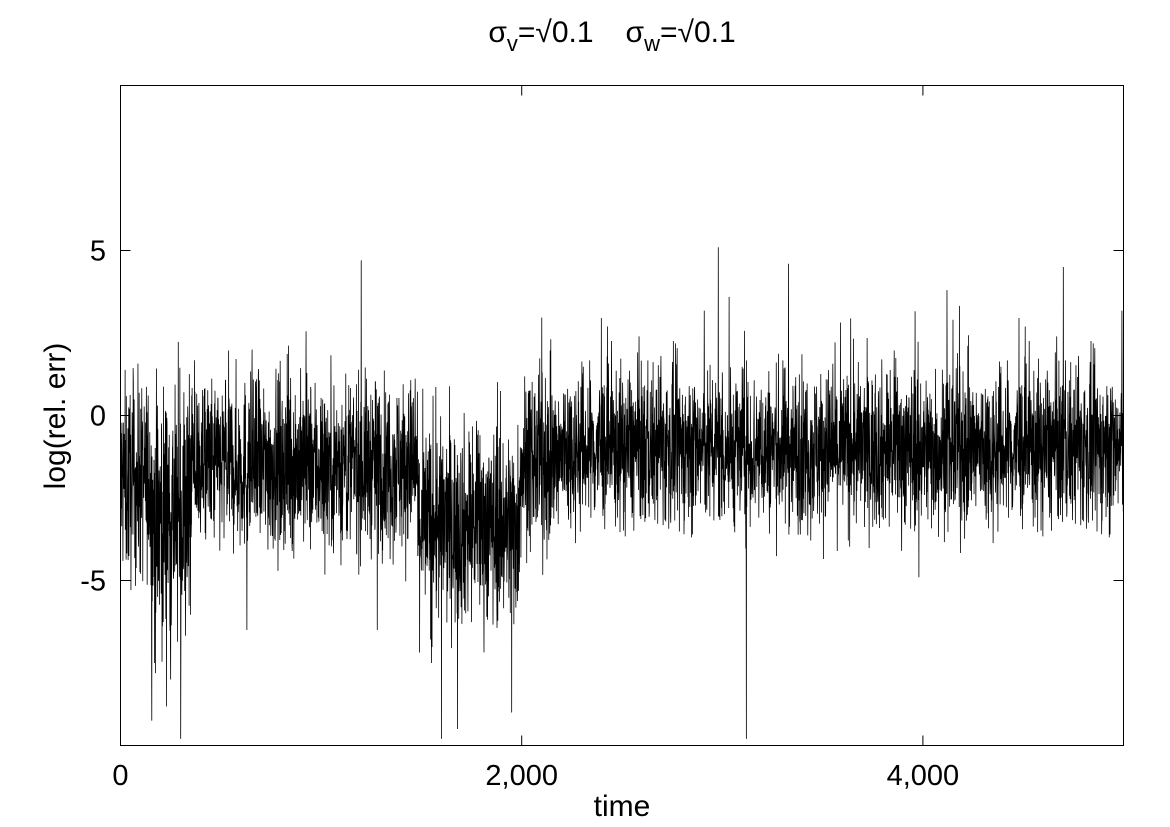 This screenshot has height=827, width=1170. What do you see at coordinates (698, 32) in the screenshot?
I see `title-sigma-w-value: =√0.1` at bounding box center [698, 32].